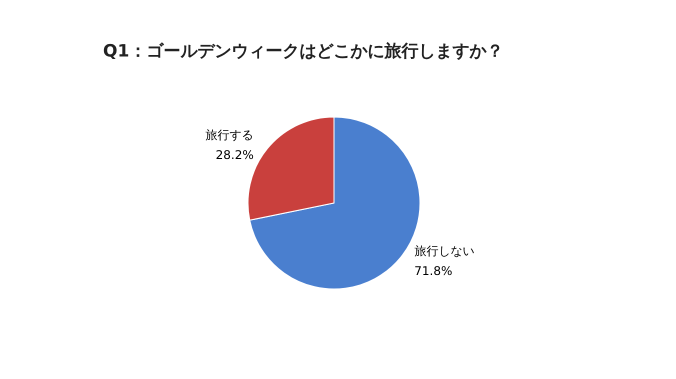 Image resolution: width=676 pixels, height=379 pixels. I want to click on data-label: 28.2%, so click(235, 155).